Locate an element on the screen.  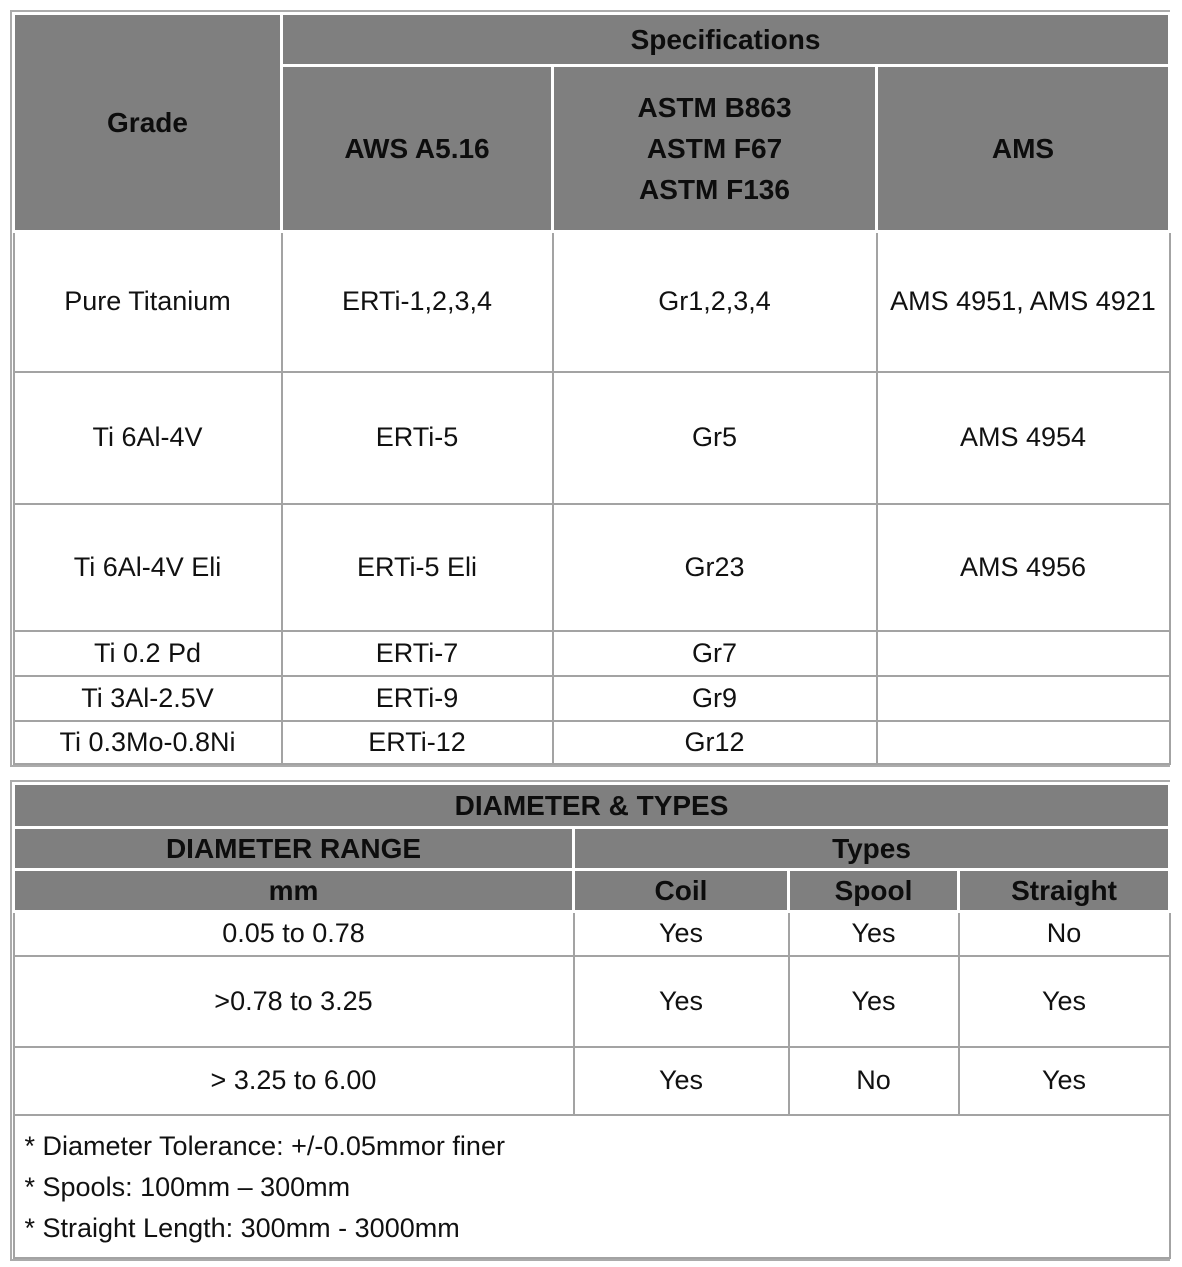
astm-cell: Gr23 is located at coordinates (714, 567).